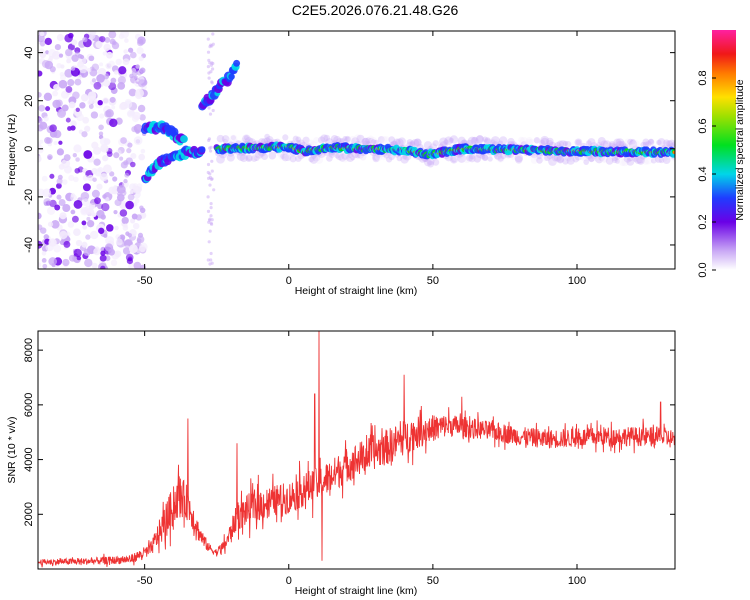 The height and width of the screenshot is (600, 750). What do you see at coordinates (289, 281) in the screenshot?
I see `spectrogram-x-tick-label: 0` at bounding box center [289, 281].